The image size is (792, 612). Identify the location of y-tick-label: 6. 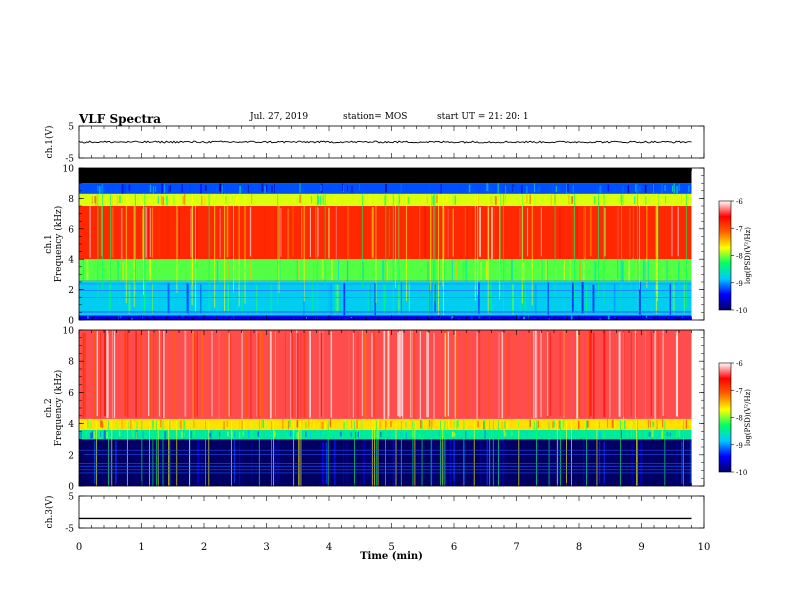
(71, 394).